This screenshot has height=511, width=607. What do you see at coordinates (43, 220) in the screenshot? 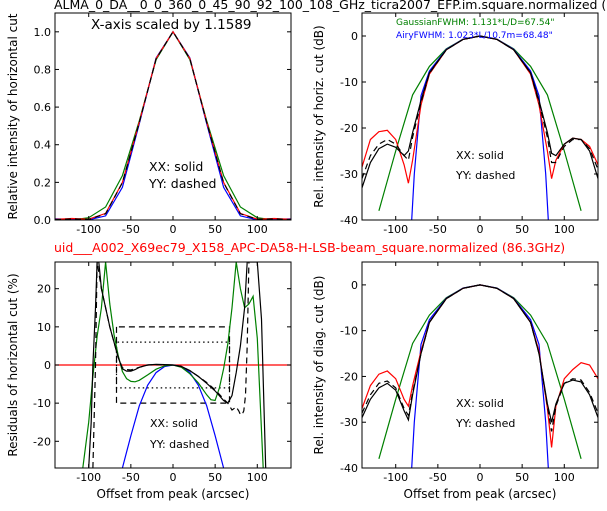
I see `y-tick-label: 0.0` at bounding box center [43, 220].